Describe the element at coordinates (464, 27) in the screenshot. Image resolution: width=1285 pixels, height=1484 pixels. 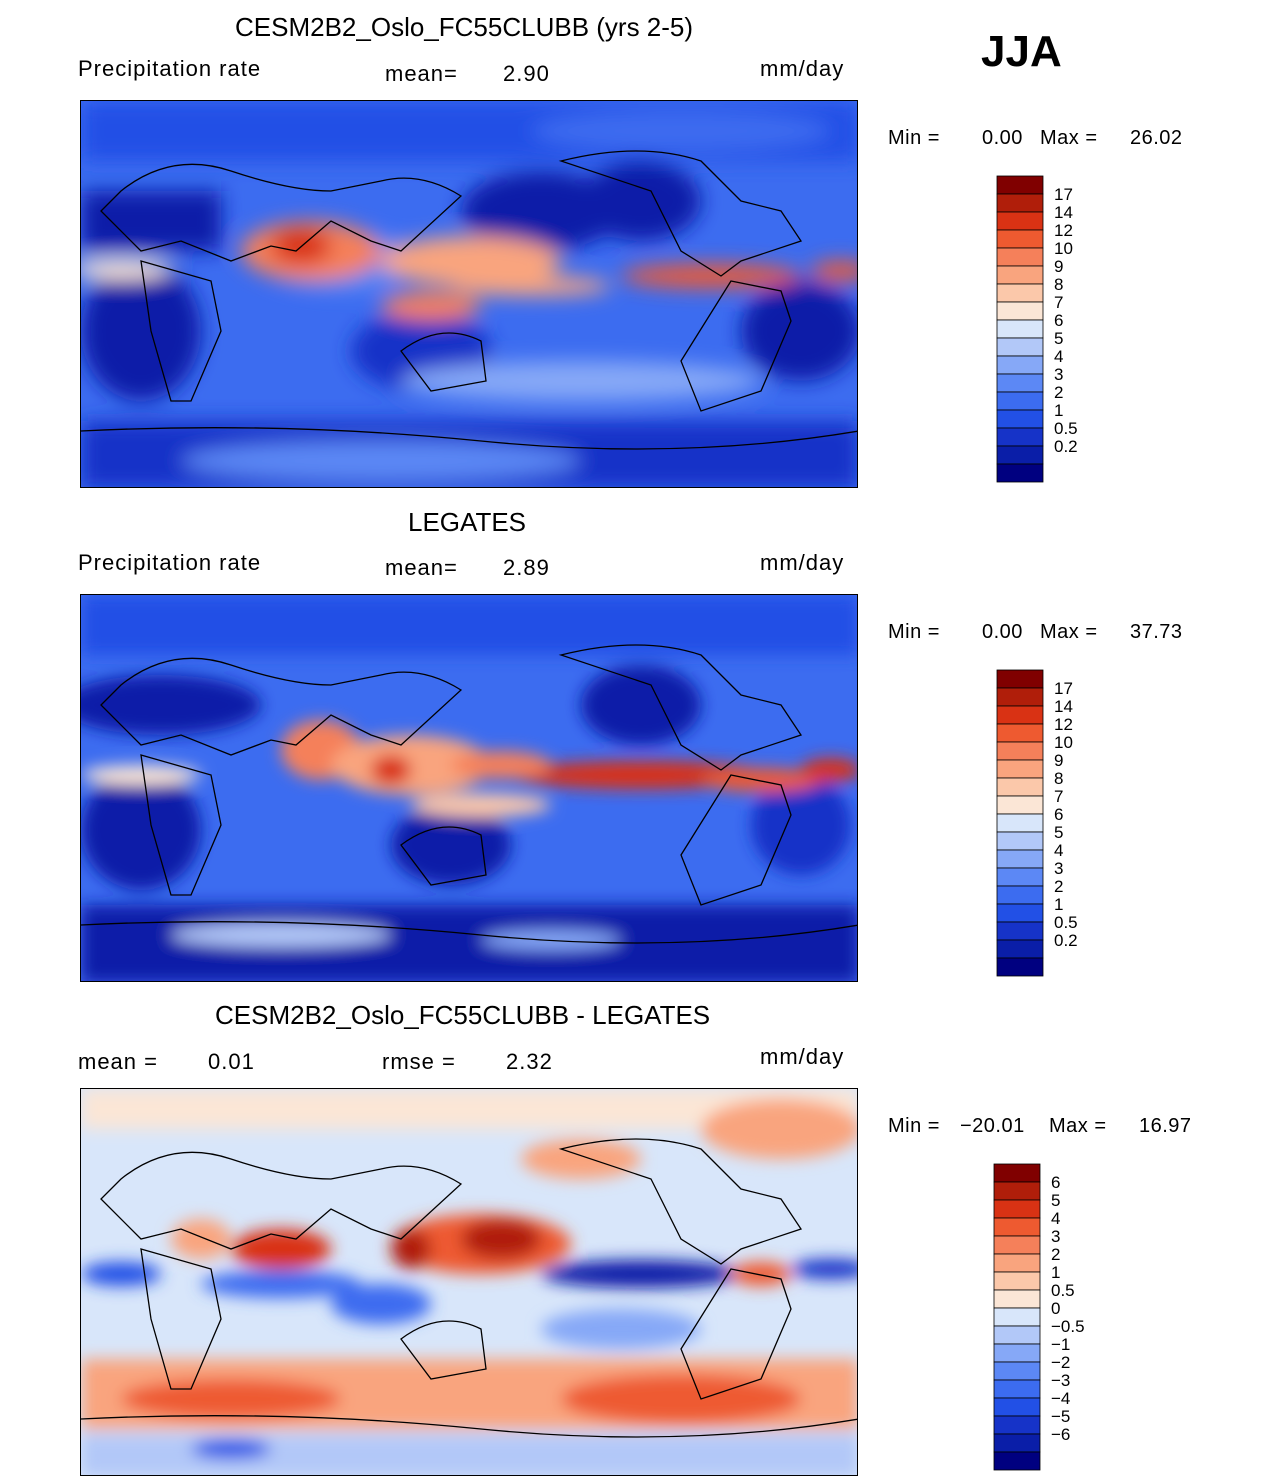
I see `panel-1-title: CESM2B2_Oslo_FC55CLUBB (yrs 2-5)` at that location.